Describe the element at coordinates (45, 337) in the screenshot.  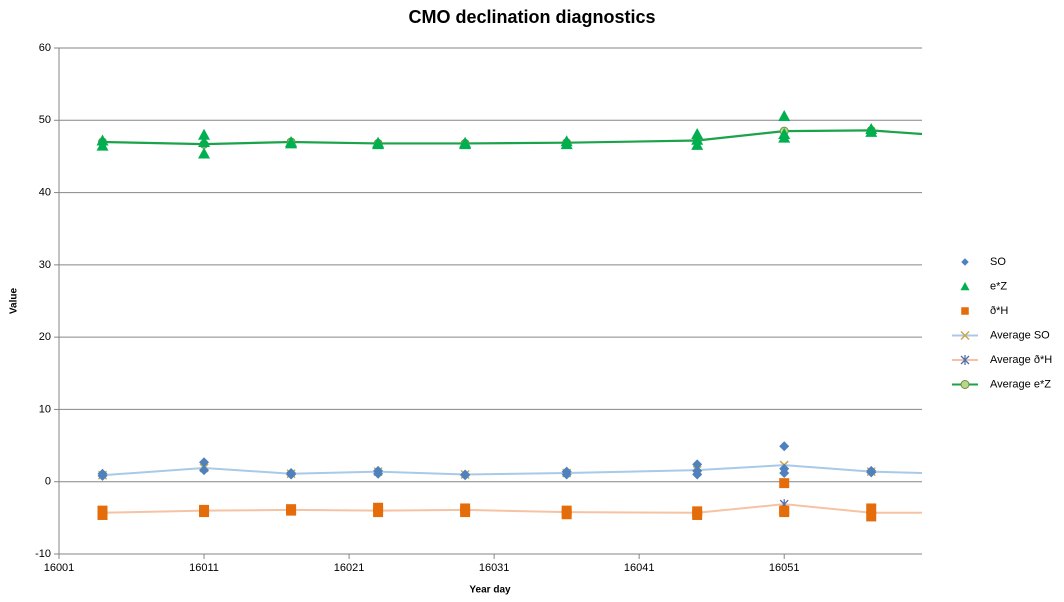
I see `y-tick-label: 20` at that location.